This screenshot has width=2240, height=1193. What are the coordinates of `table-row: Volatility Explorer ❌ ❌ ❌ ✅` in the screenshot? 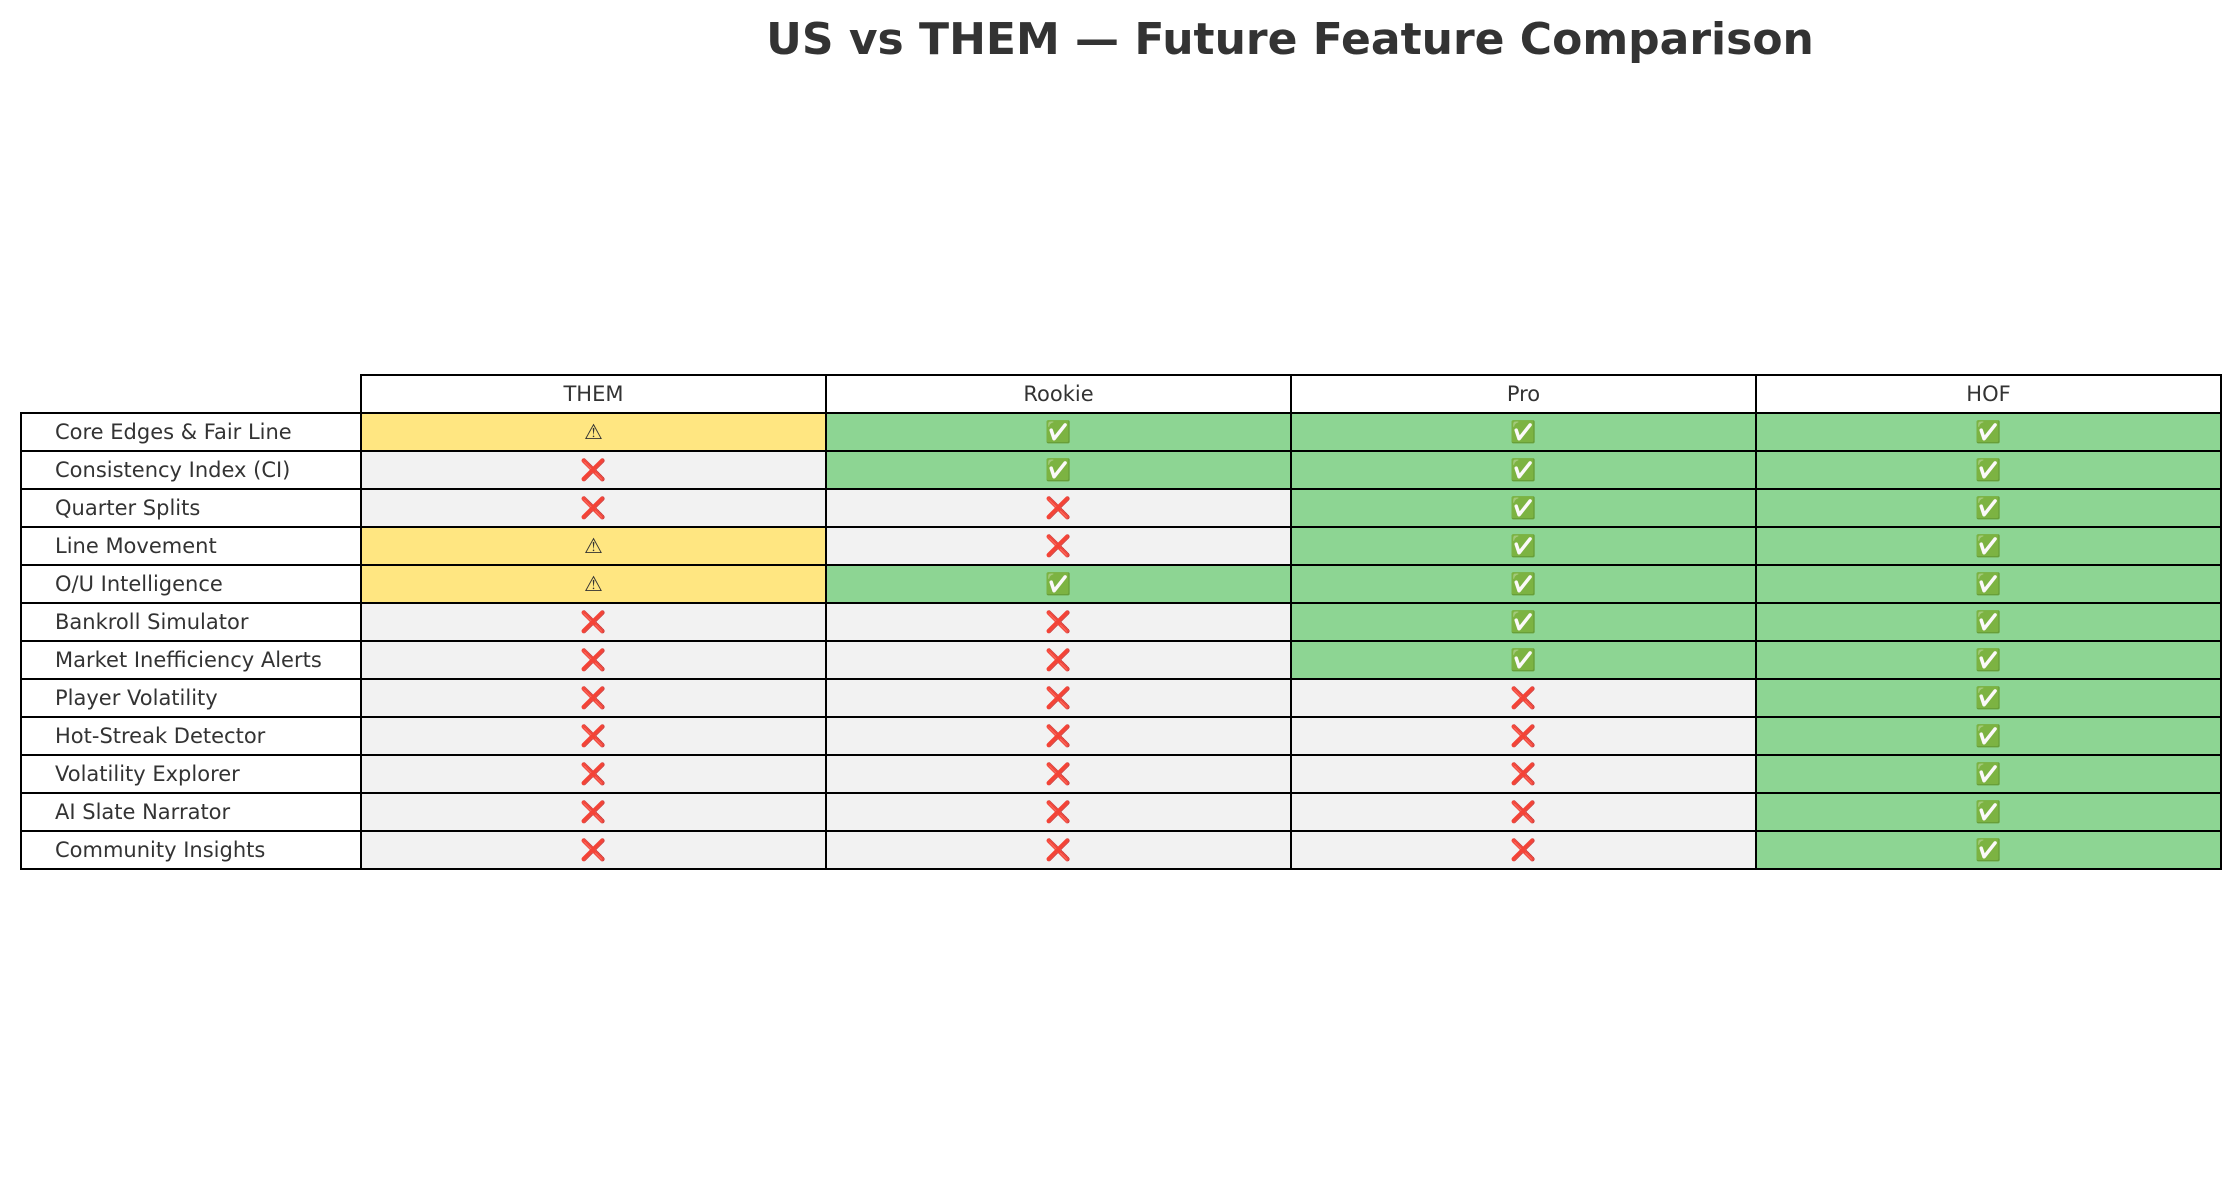 It's located at (1121, 774).